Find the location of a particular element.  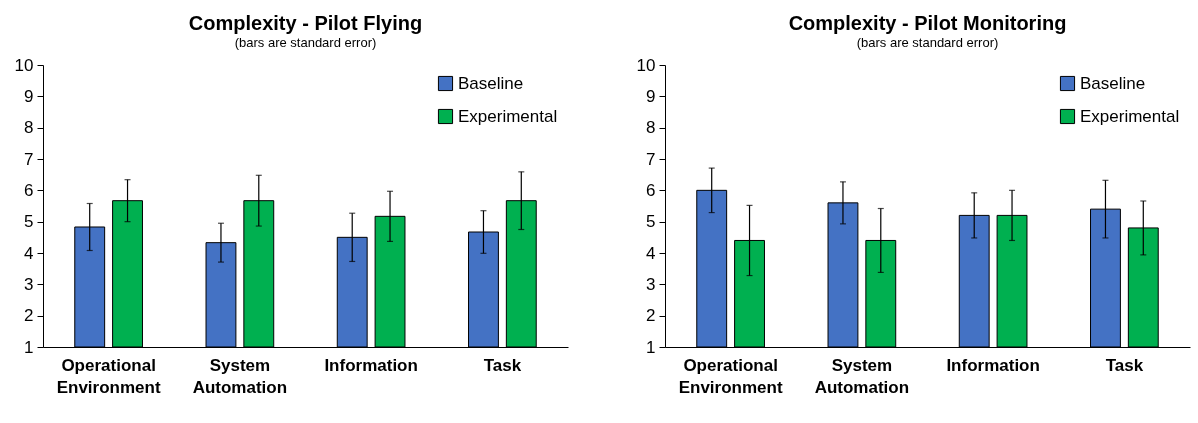

chart-title: Complexity - Pilot Flying is located at coordinates (305, 23).